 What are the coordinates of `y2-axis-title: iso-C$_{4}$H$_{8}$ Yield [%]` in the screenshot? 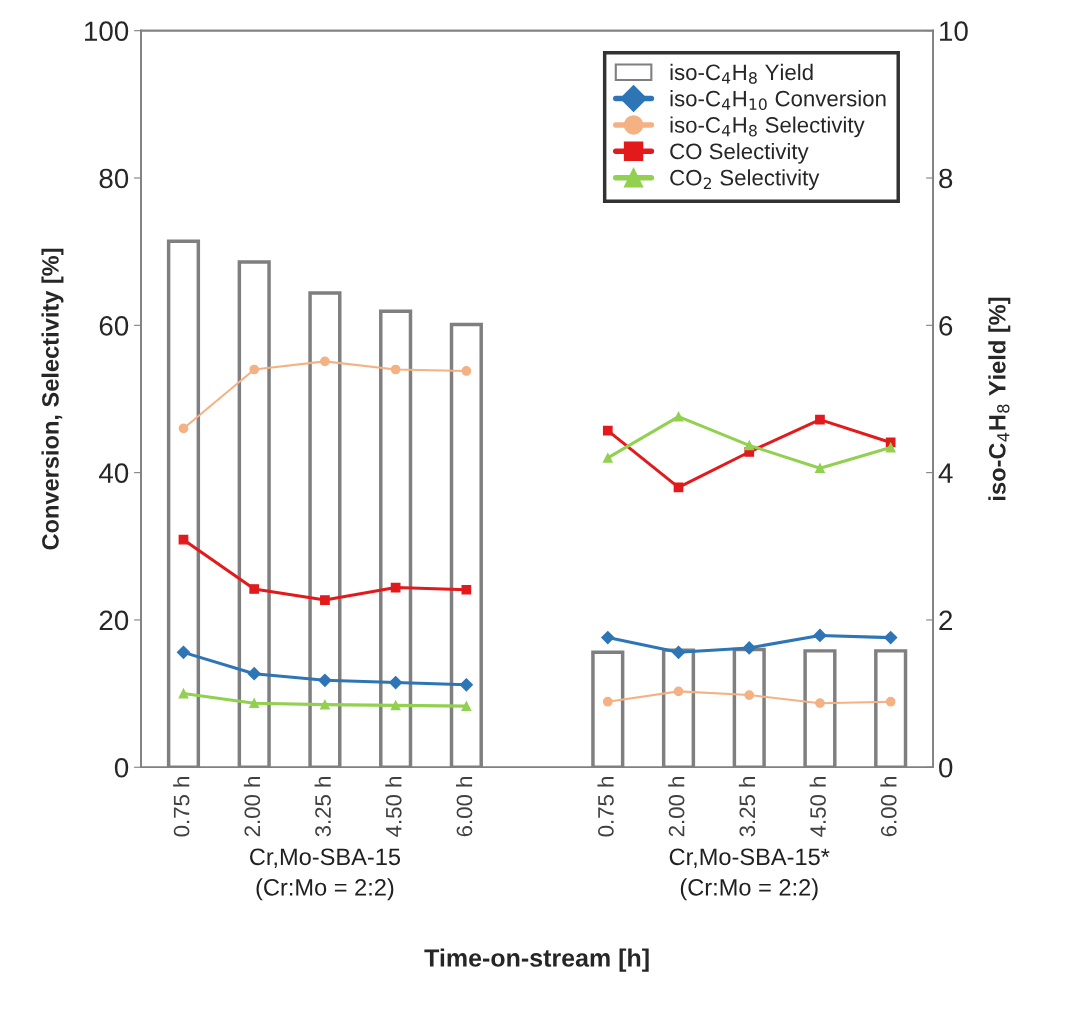 It's located at (999, 398).